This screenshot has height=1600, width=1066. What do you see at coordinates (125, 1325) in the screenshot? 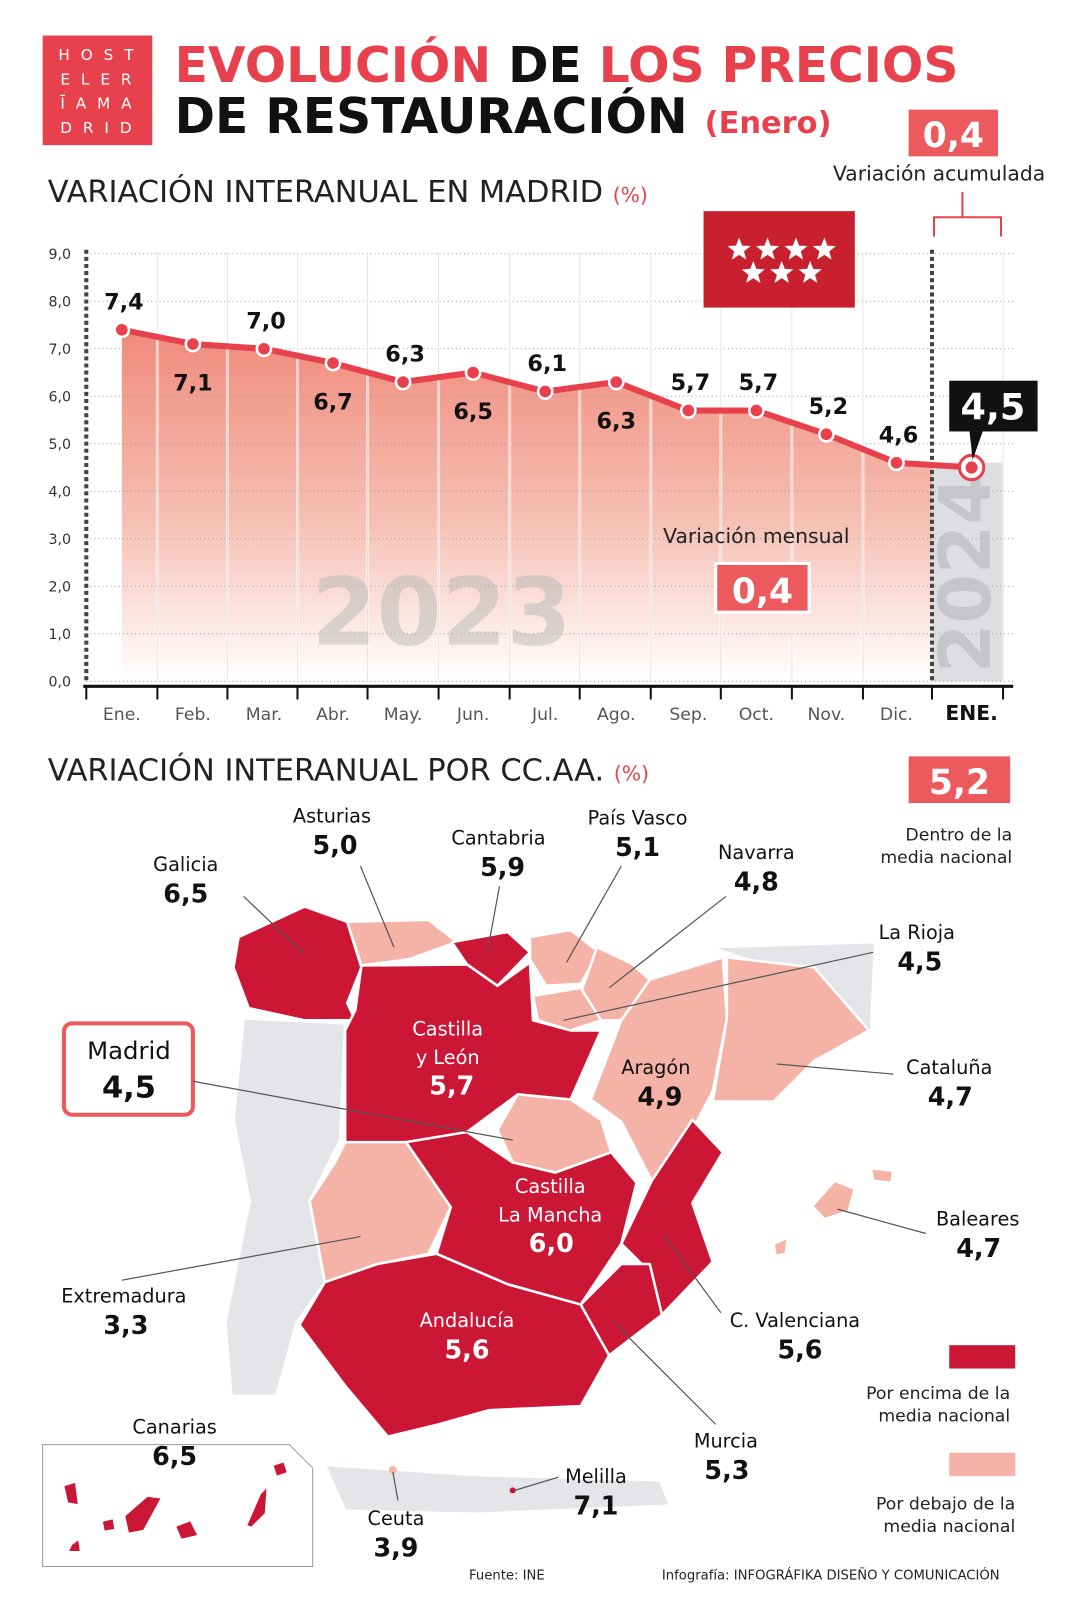
I see `region-value-label: 3,3` at bounding box center [125, 1325].